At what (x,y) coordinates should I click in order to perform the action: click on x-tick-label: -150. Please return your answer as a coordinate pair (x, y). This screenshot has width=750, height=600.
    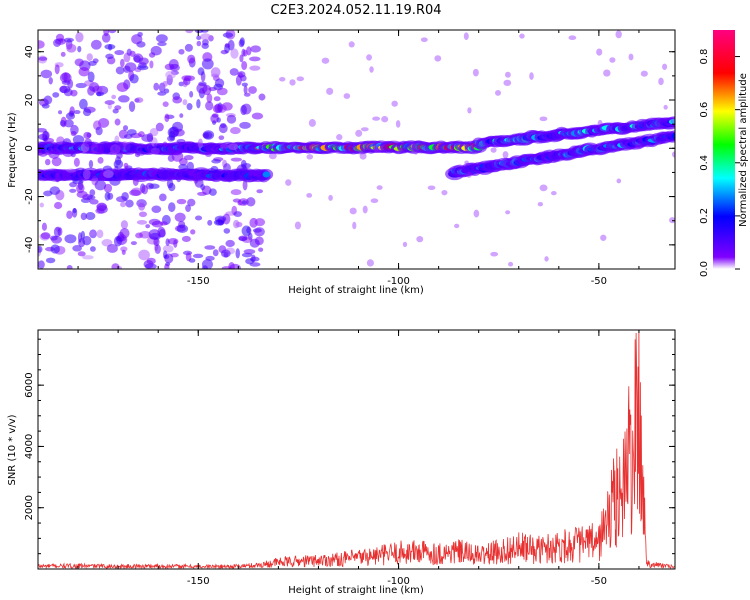
    Looking at the image, I should click on (198, 281).